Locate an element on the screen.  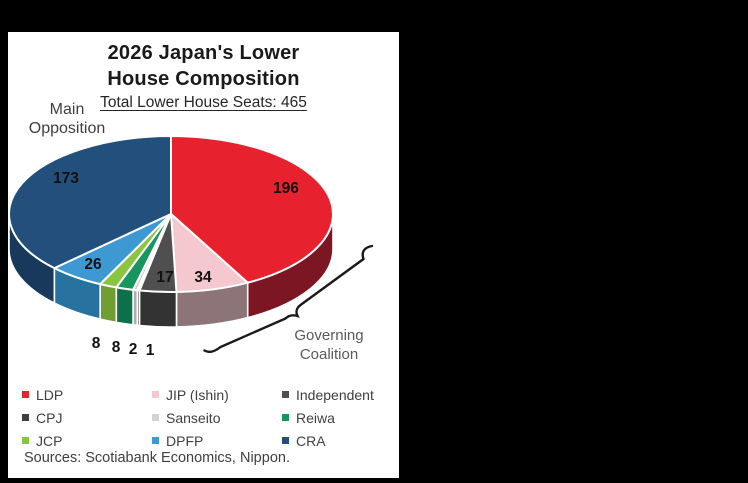
pie-value-label-jcp: 8 is located at coordinates (96, 343).